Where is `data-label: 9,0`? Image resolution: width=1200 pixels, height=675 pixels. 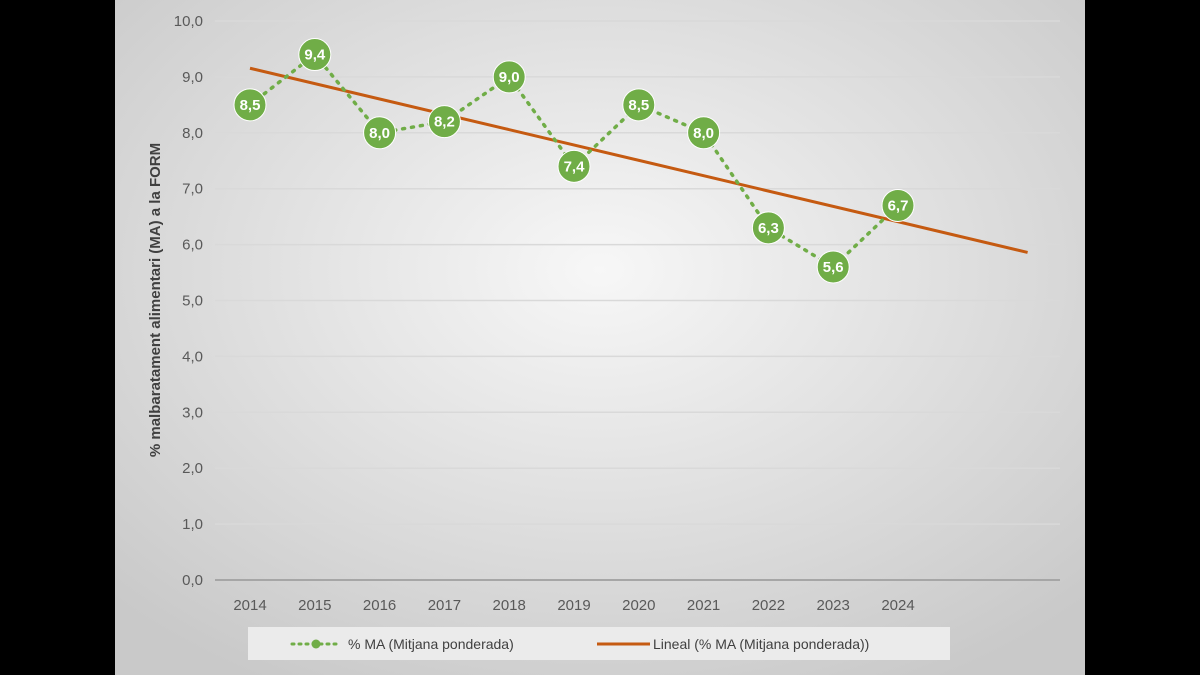
data-label: 9,0 is located at coordinates (509, 77).